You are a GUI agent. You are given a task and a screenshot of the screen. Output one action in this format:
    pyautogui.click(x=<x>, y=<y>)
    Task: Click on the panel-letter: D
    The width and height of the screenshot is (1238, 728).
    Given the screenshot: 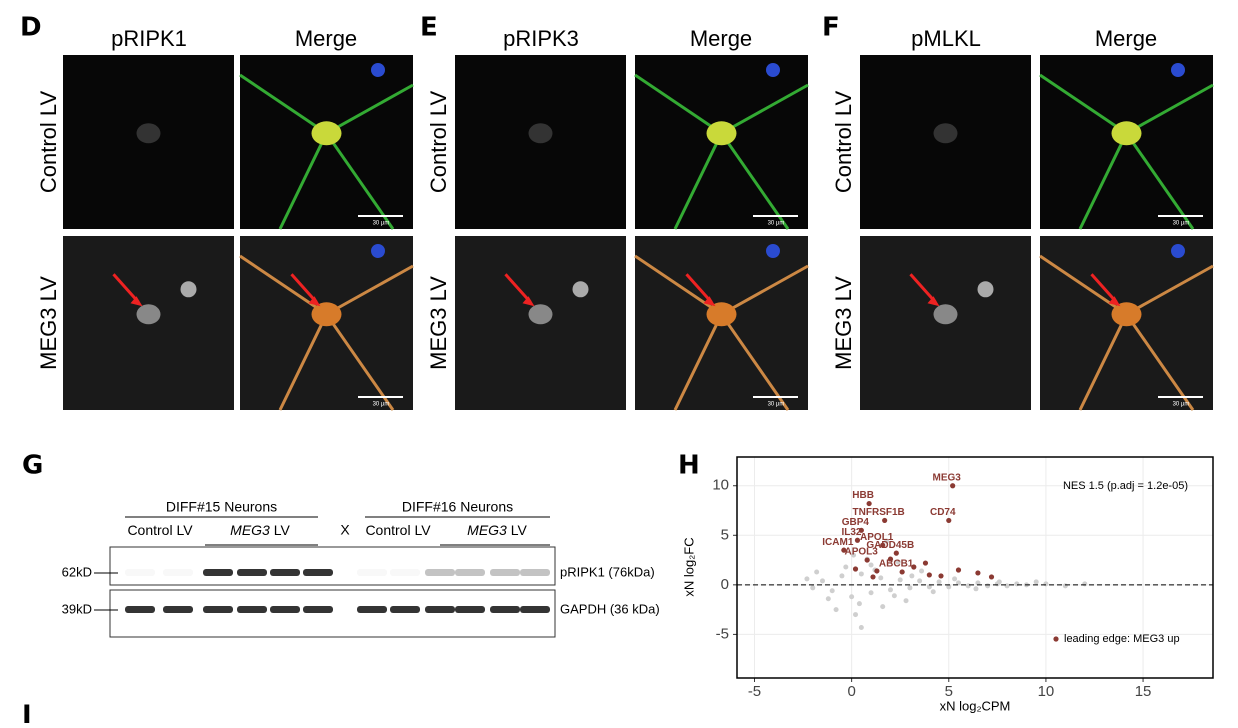 What is the action you would take?
    pyautogui.click(x=31, y=28)
    